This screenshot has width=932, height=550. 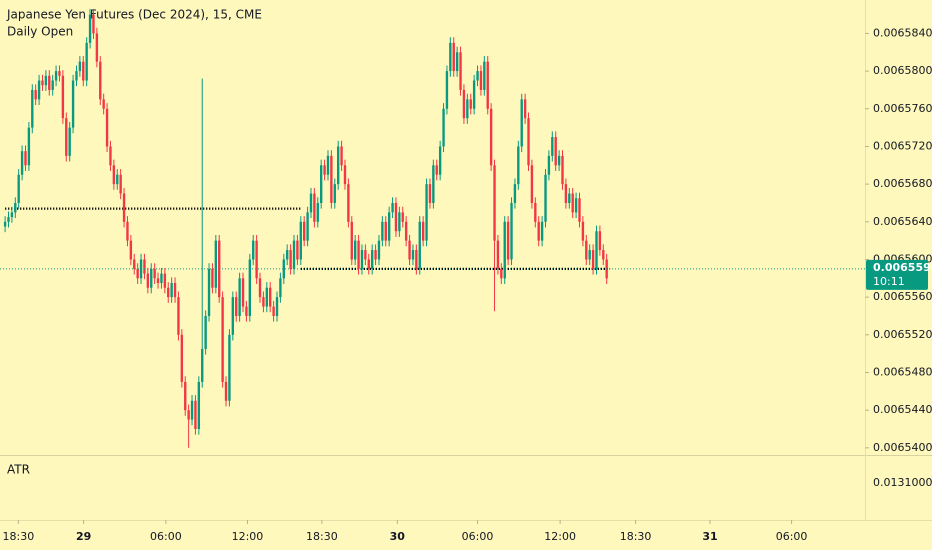 What do you see at coordinates (134, 15) in the screenshot?
I see `chart-title: Japanese Yen Futures (Dec 2024), 15, CME` at bounding box center [134, 15].